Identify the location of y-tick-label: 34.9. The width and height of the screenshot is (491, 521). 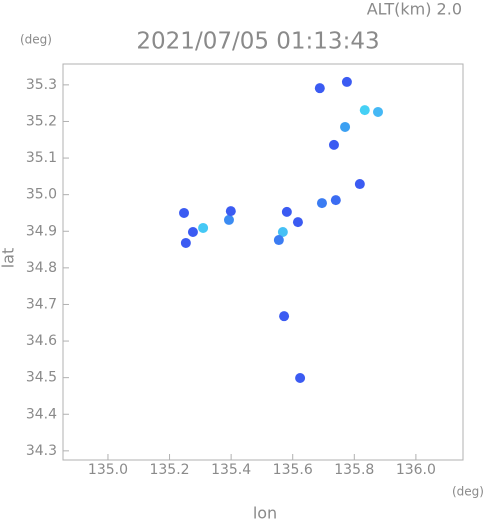
(41, 231).